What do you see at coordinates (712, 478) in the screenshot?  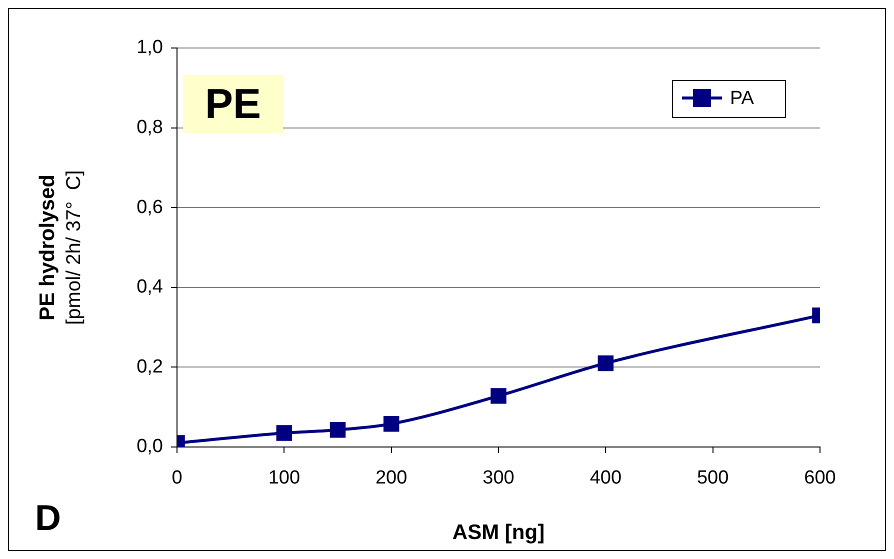 I see `x-tick-label: 500` at bounding box center [712, 478].